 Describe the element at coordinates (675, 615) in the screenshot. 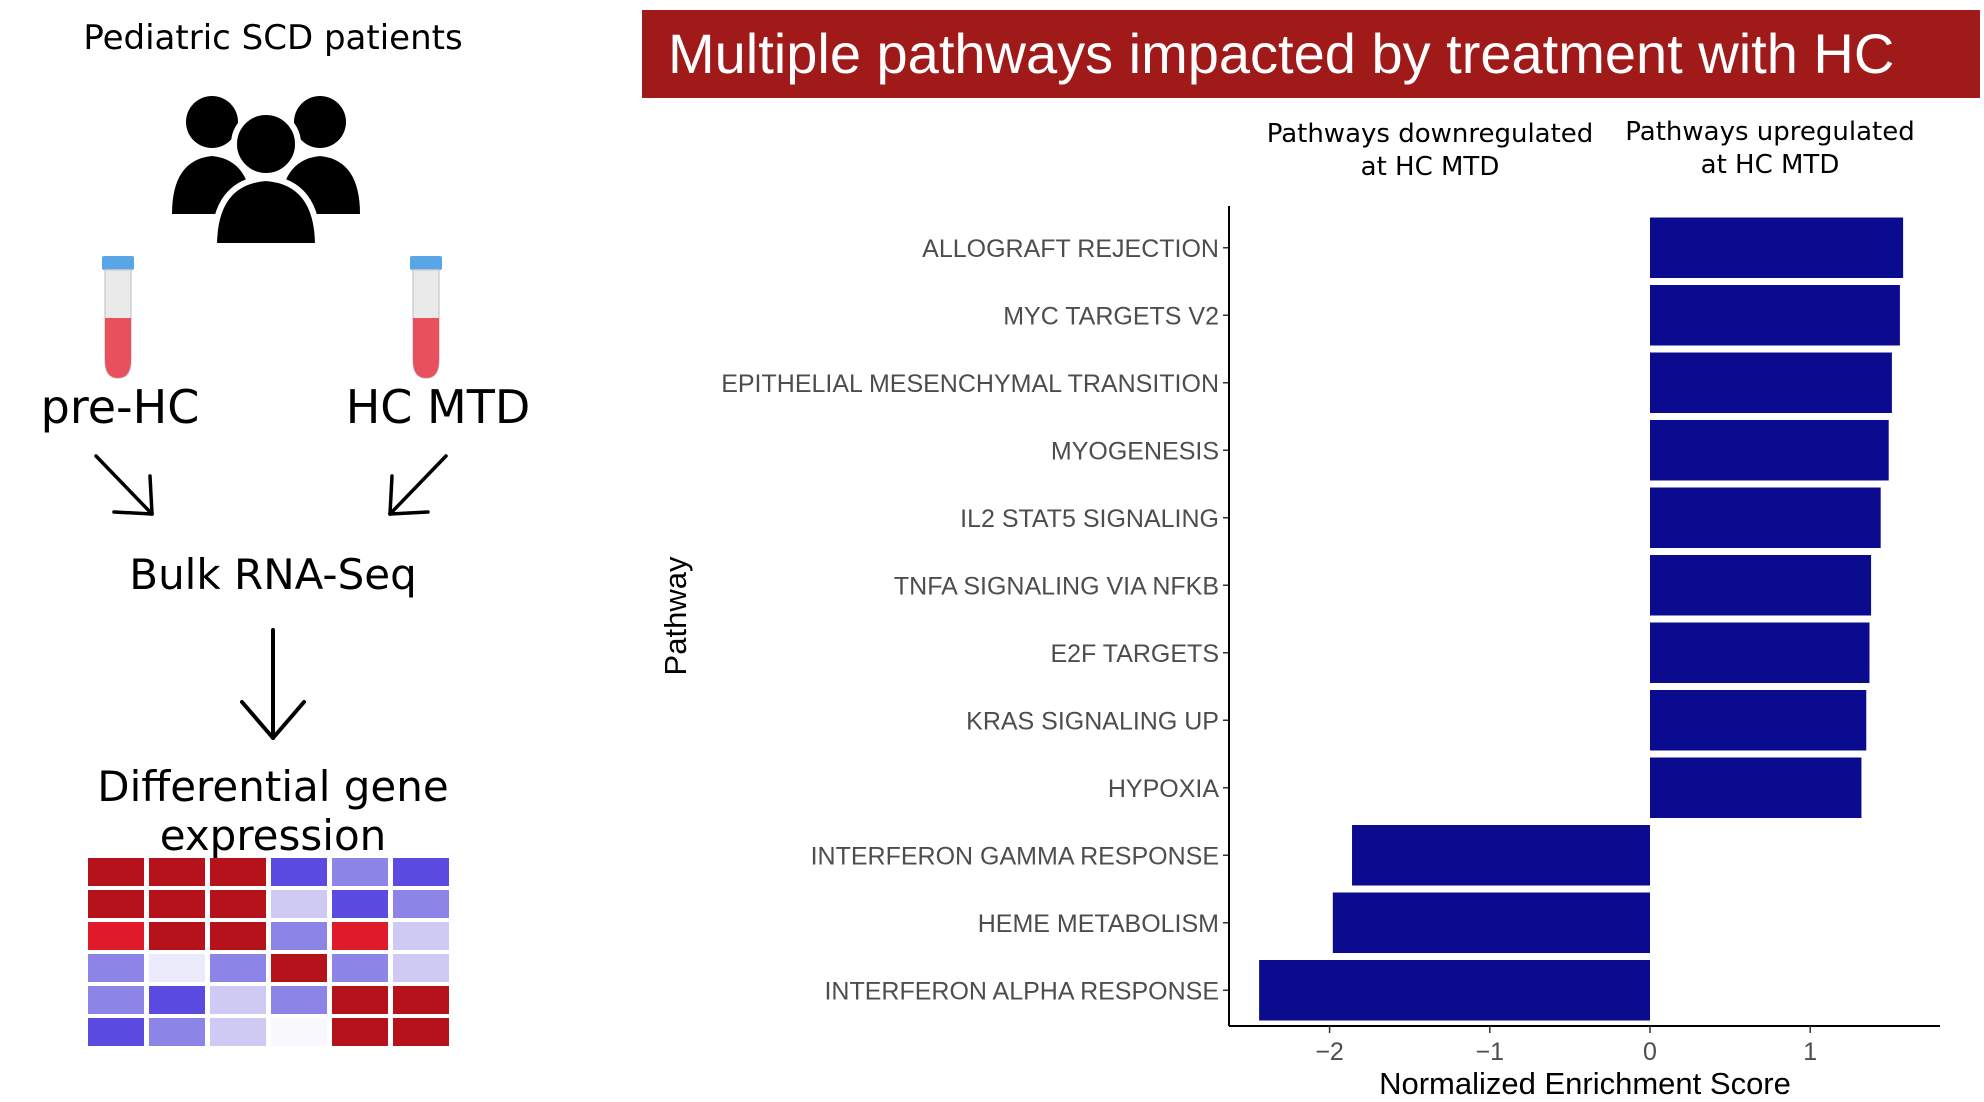

I see `y-axis-label: Pathway` at that location.